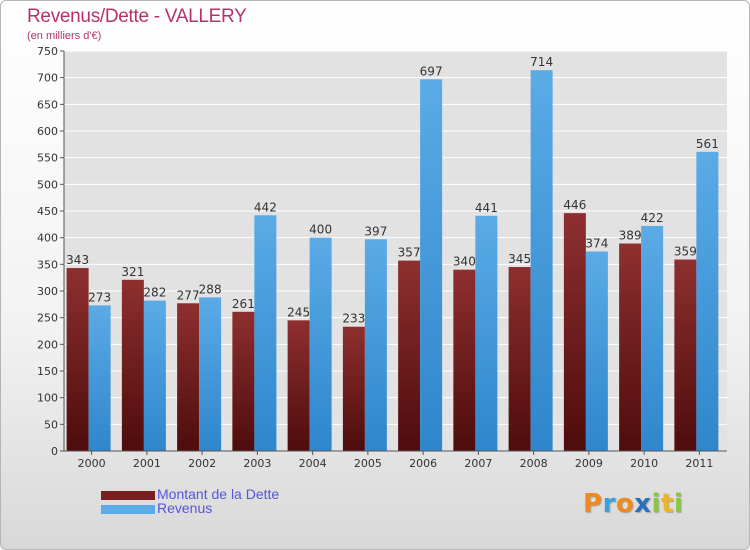  What do you see at coordinates (707, 301) in the screenshot?
I see `bar-revenue-2011` at bounding box center [707, 301].